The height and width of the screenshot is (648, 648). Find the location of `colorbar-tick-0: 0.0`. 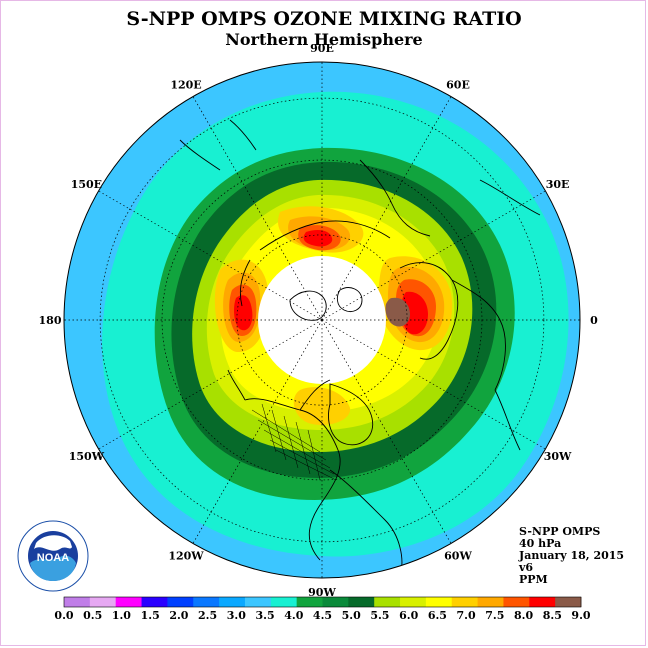

colorbar-tick-0: 0.0 is located at coordinates (63, 615).